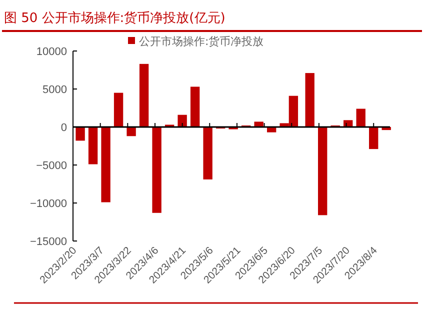 This screenshot has width=424, height=327. What do you see at coordinates (51, 52) in the screenshot?
I see `y-tick-label: 10000` at bounding box center [51, 52].